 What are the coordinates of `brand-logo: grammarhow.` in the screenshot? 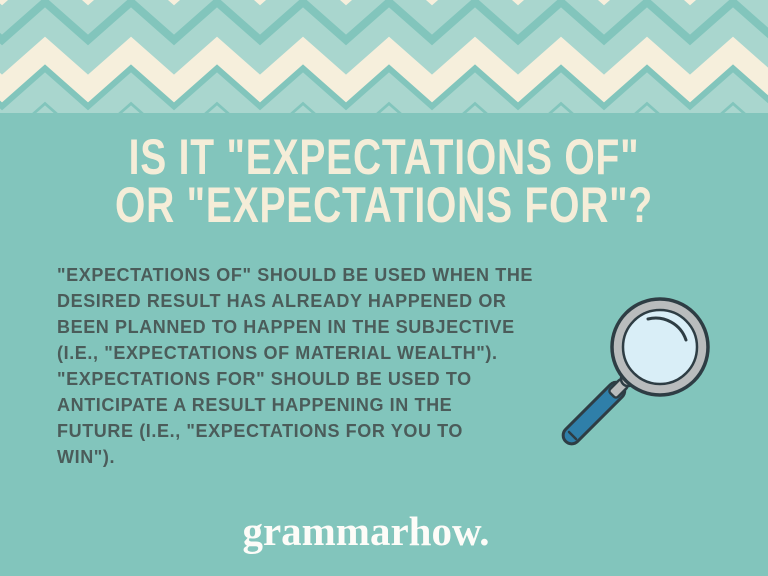 It's located at (366, 531).